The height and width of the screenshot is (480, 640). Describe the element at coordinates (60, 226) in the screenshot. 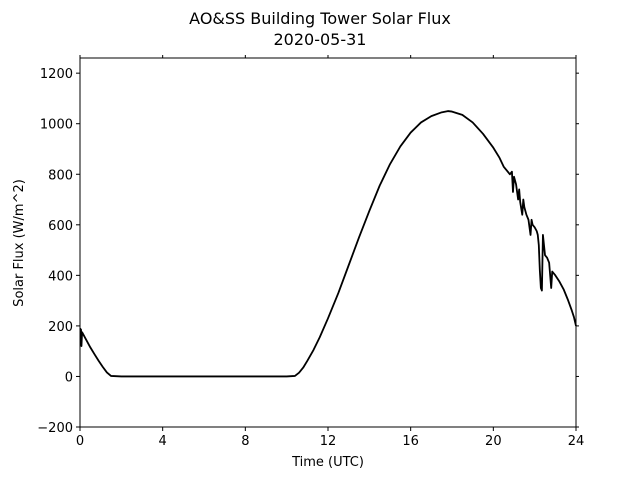

I see `y-tick-label: 600` at that location.